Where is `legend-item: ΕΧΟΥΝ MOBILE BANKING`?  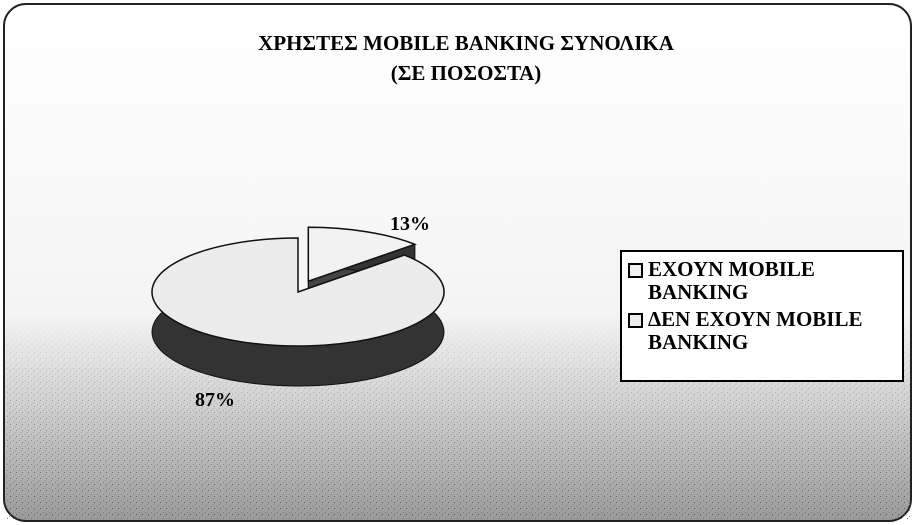 legend-item: ΕΧΟΥΝ MOBILE BANKING is located at coordinates (762, 281).